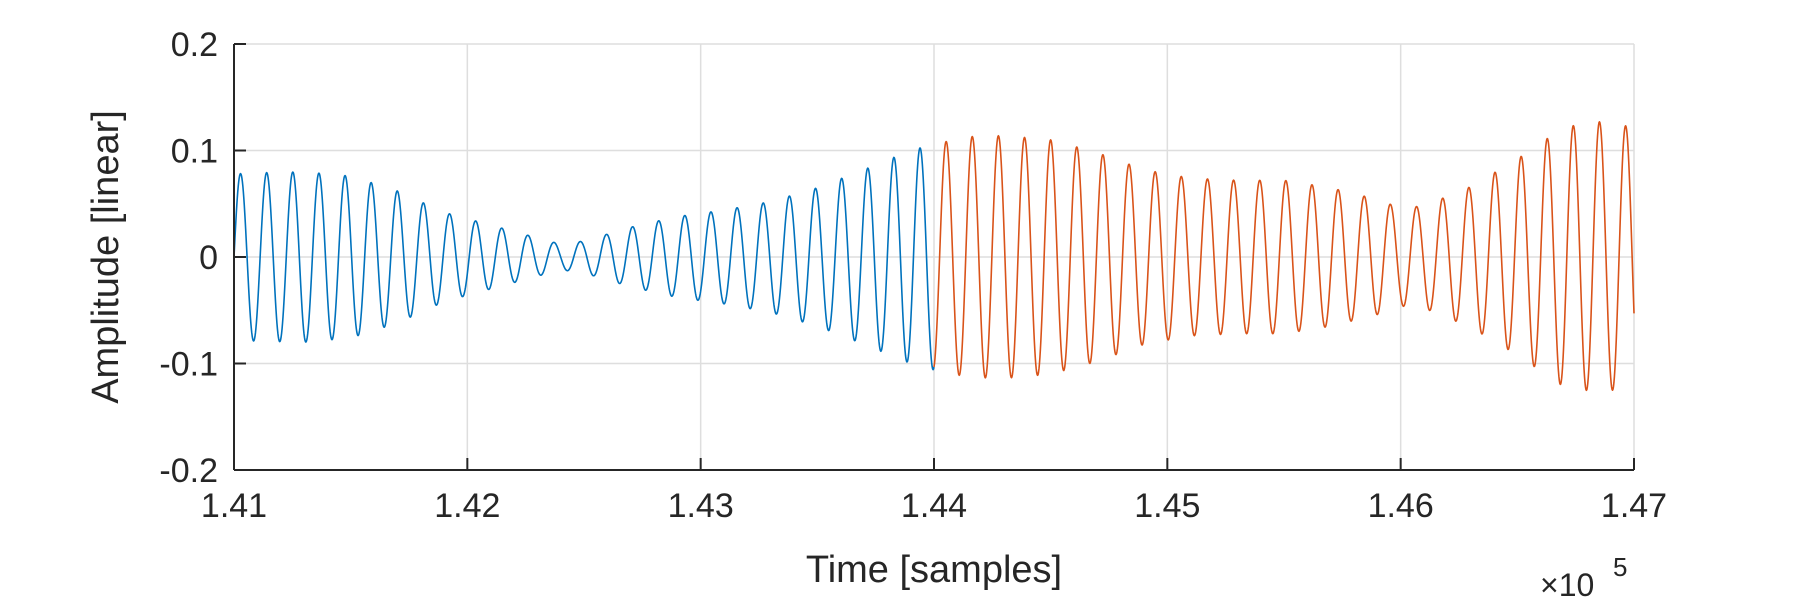 The image size is (1800, 600). What do you see at coordinates (188, 471) in the screenshot?
I see `y-tick-label: -0.2` at bounding box center [188, 471].